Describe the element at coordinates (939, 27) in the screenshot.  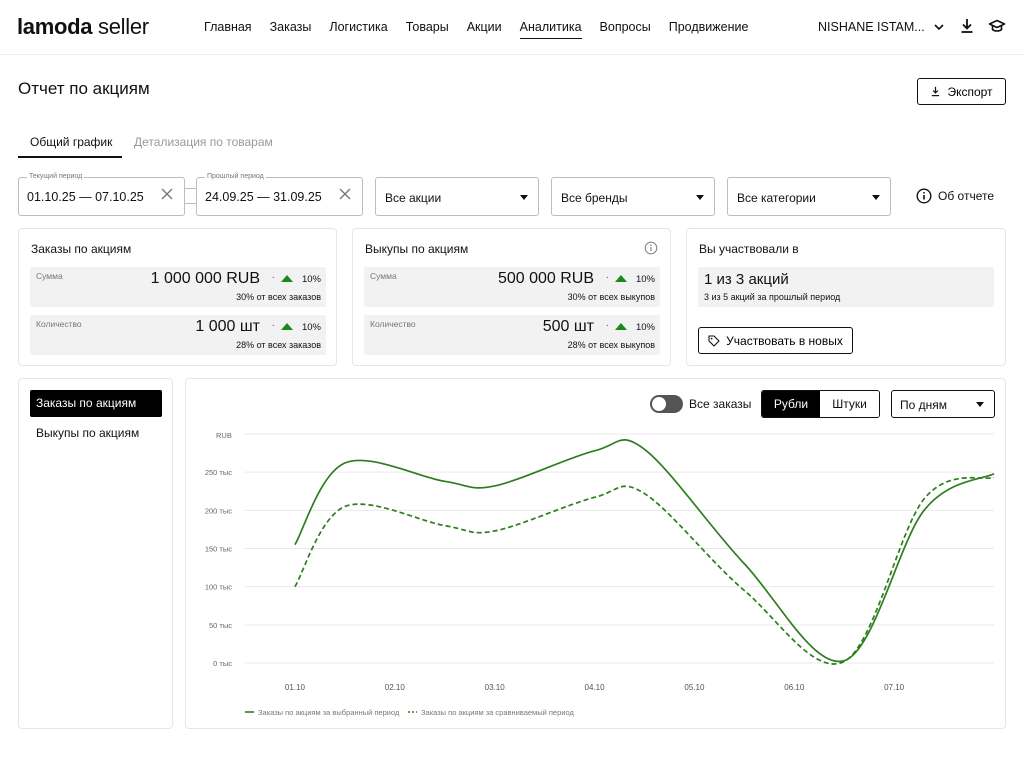
I see `chevron-down-icon` at that location.